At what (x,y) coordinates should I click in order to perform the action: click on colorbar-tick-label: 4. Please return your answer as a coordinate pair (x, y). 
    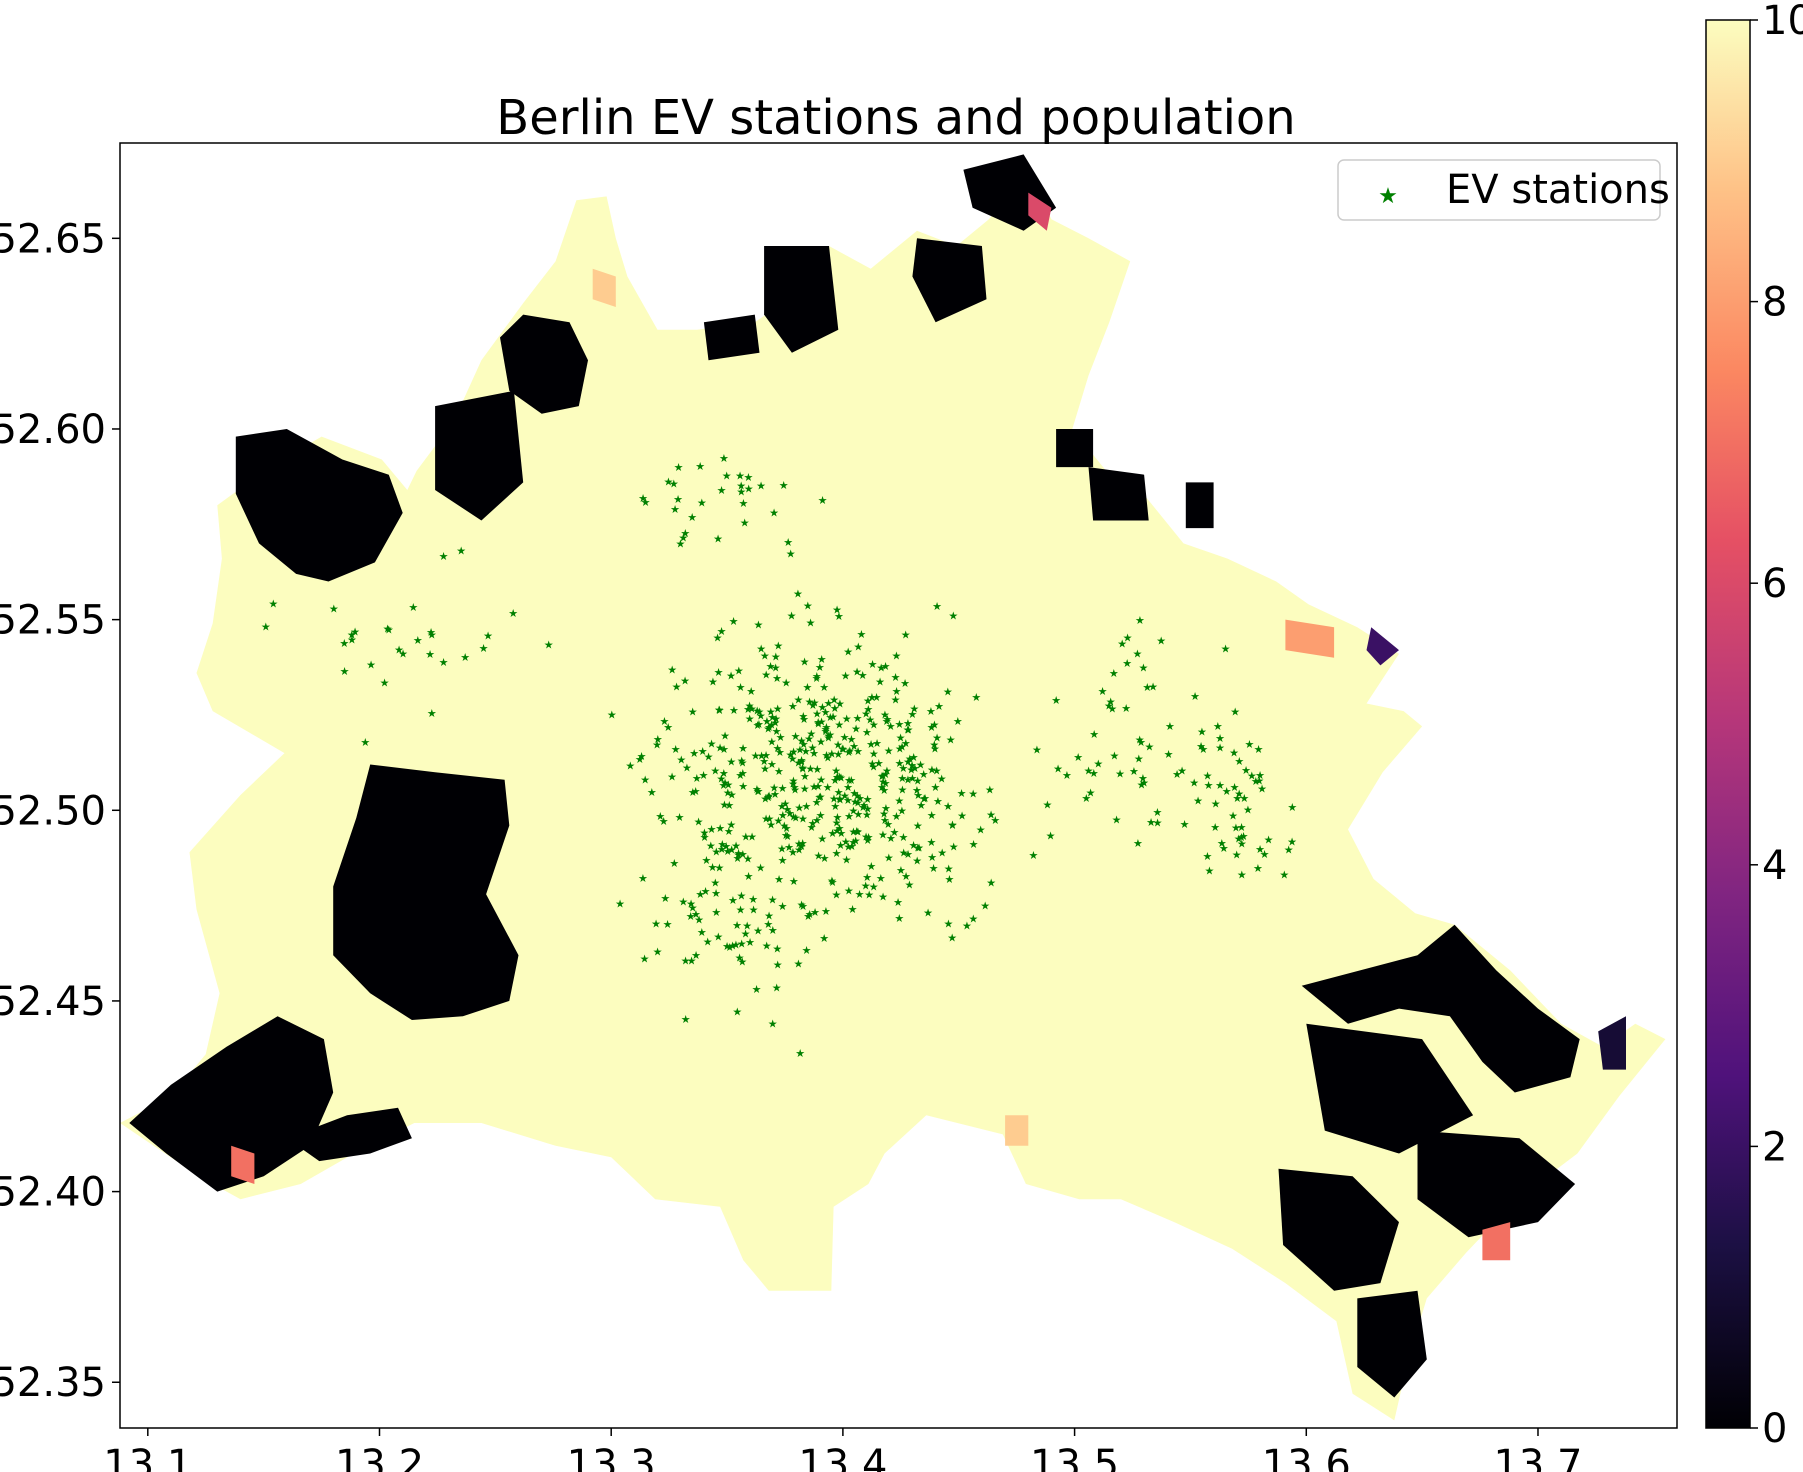
    Looking at the image, I should click on (1774, 866).